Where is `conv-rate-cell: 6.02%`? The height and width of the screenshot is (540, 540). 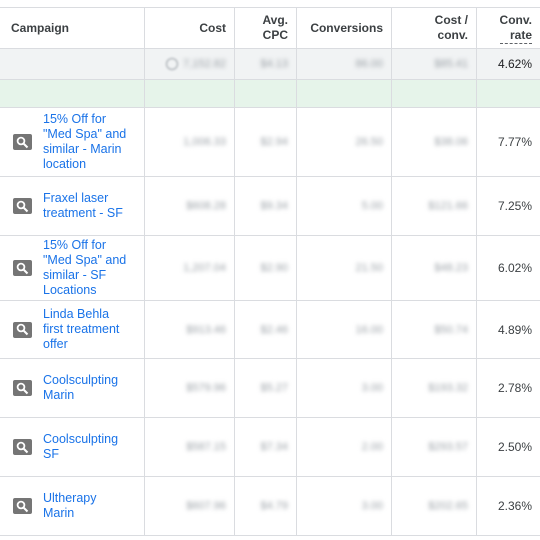 conv-rate-cell: 6.02% is located at coordinates (508, 268).